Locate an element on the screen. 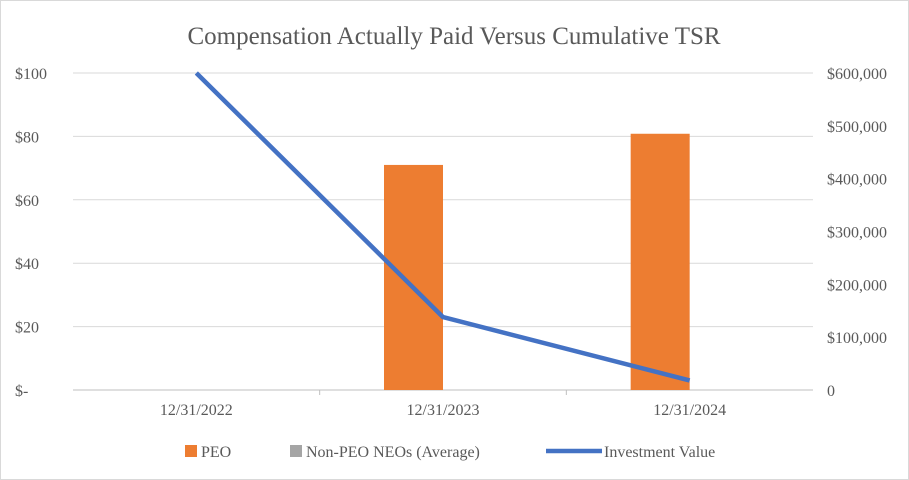  legend-label: PEO is located at coordinates (216, 452).